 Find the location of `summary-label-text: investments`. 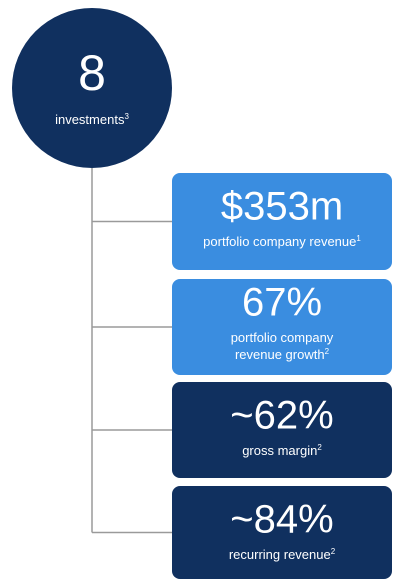

summary-label-text: investments is located at coordinates (90, 119).